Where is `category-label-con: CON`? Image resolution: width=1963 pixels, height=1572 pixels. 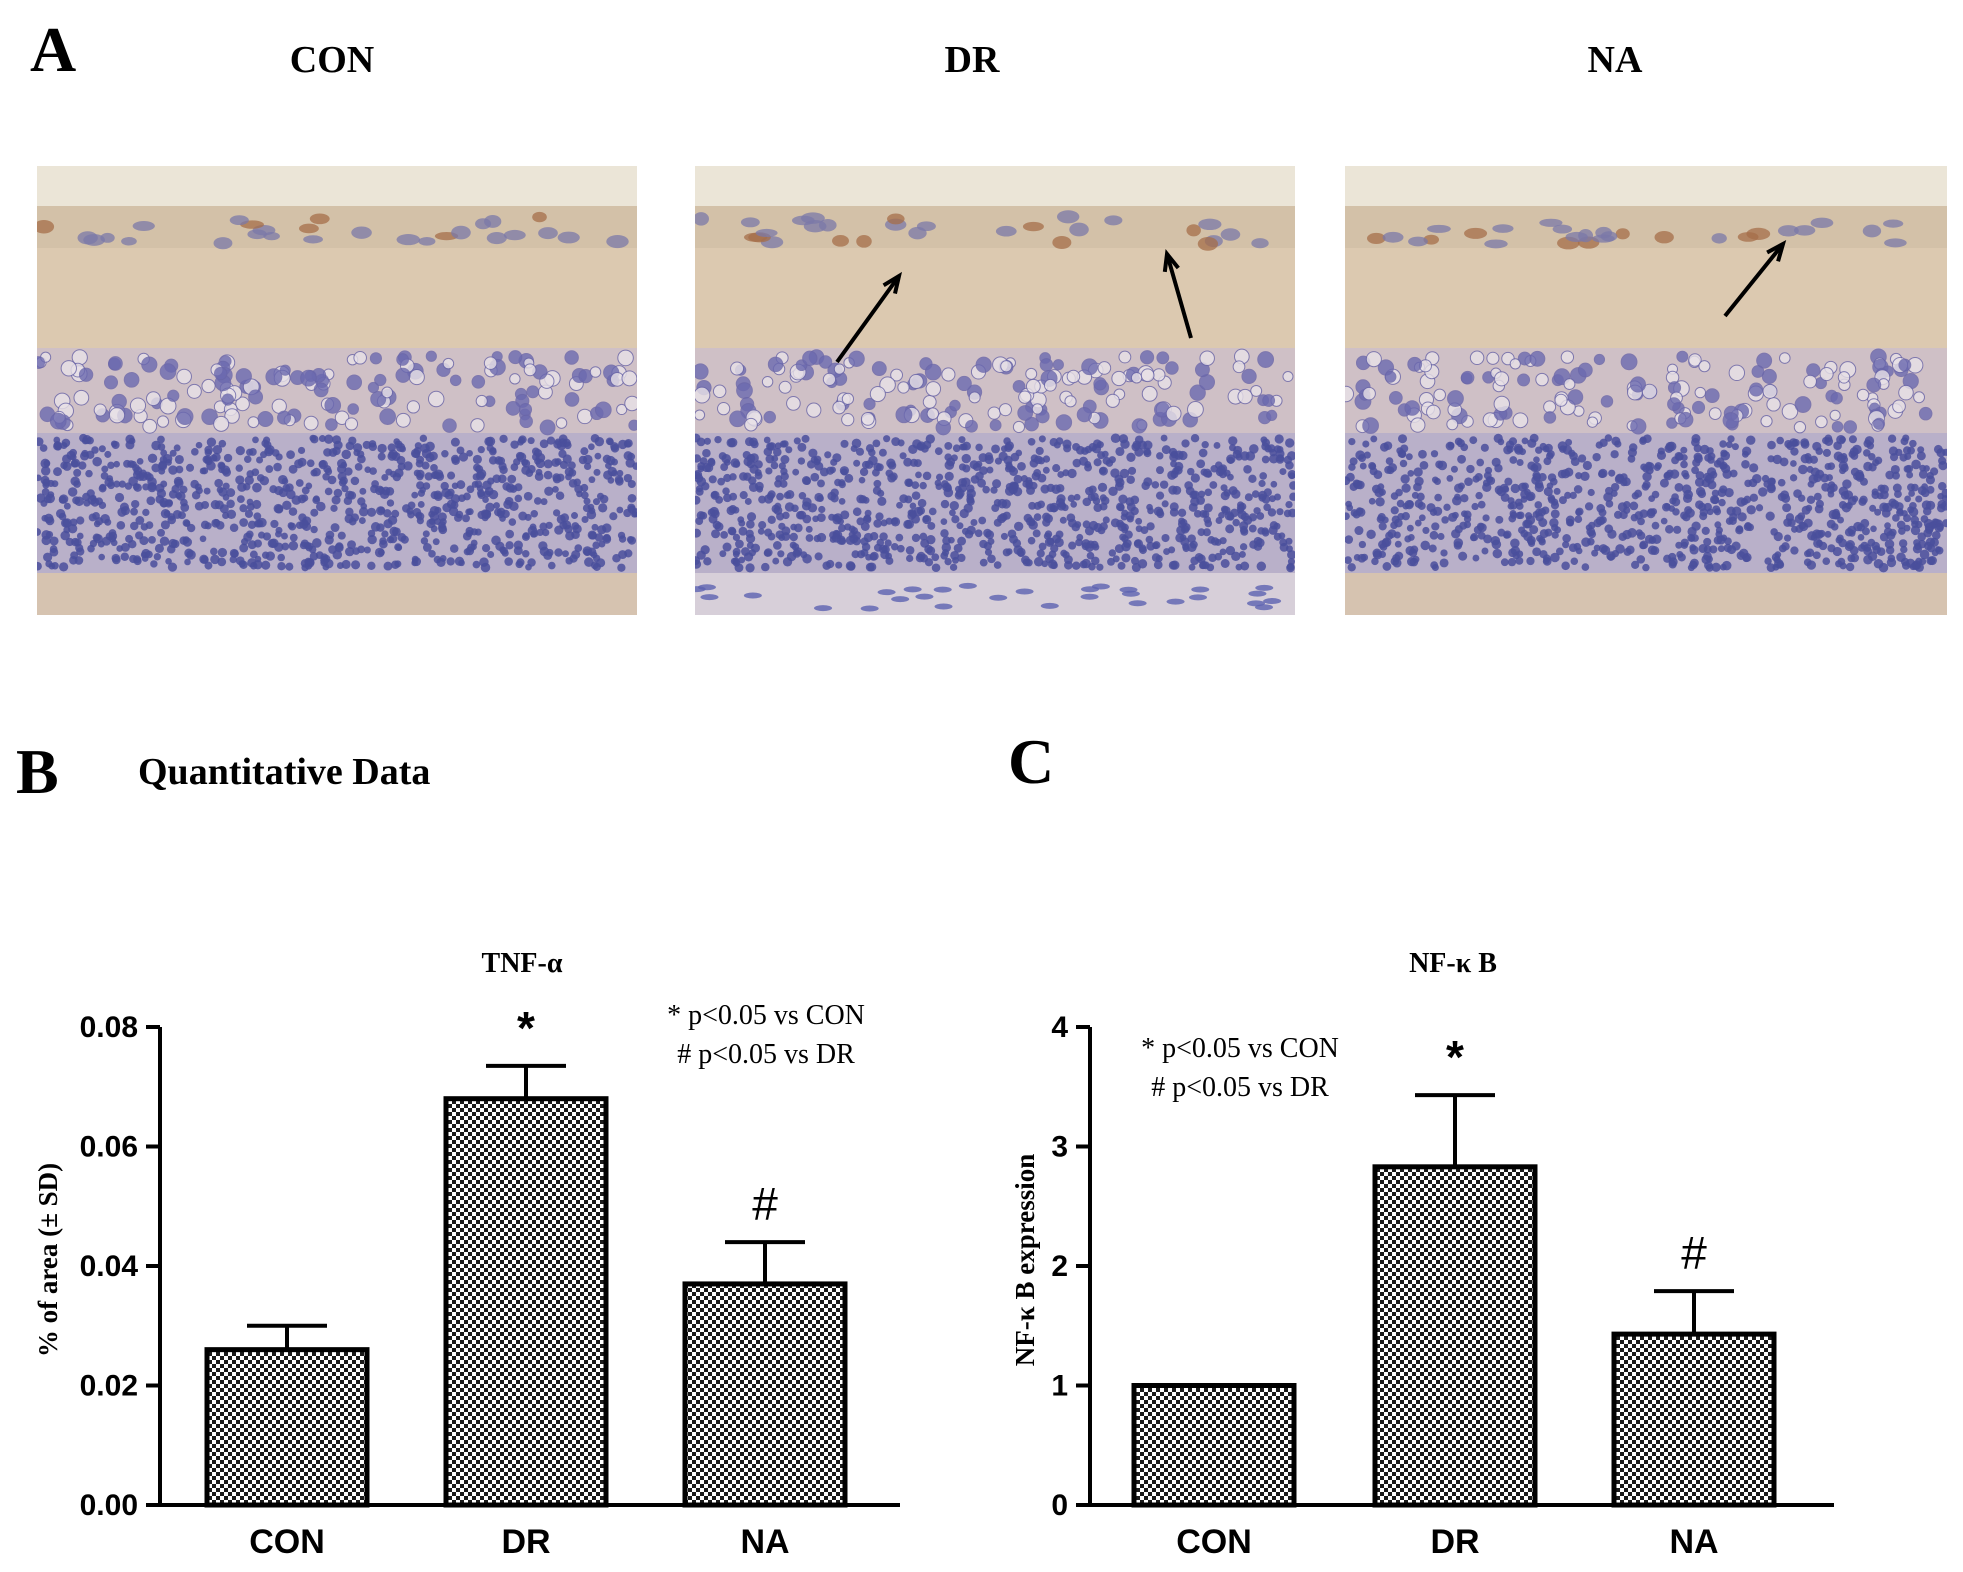 category-label-con: CON is located at coordinates (1214, 1542).